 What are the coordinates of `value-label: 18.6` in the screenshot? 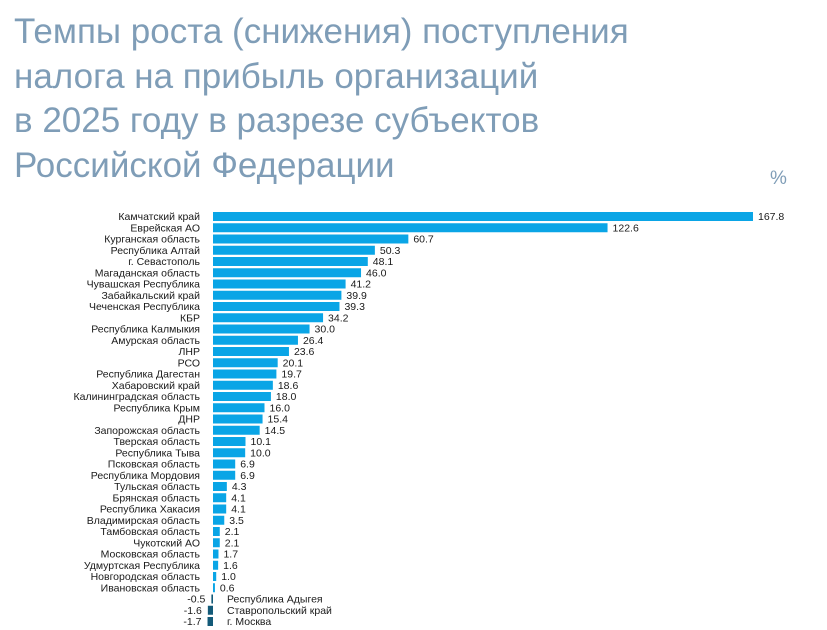 It's located at (288, 386).